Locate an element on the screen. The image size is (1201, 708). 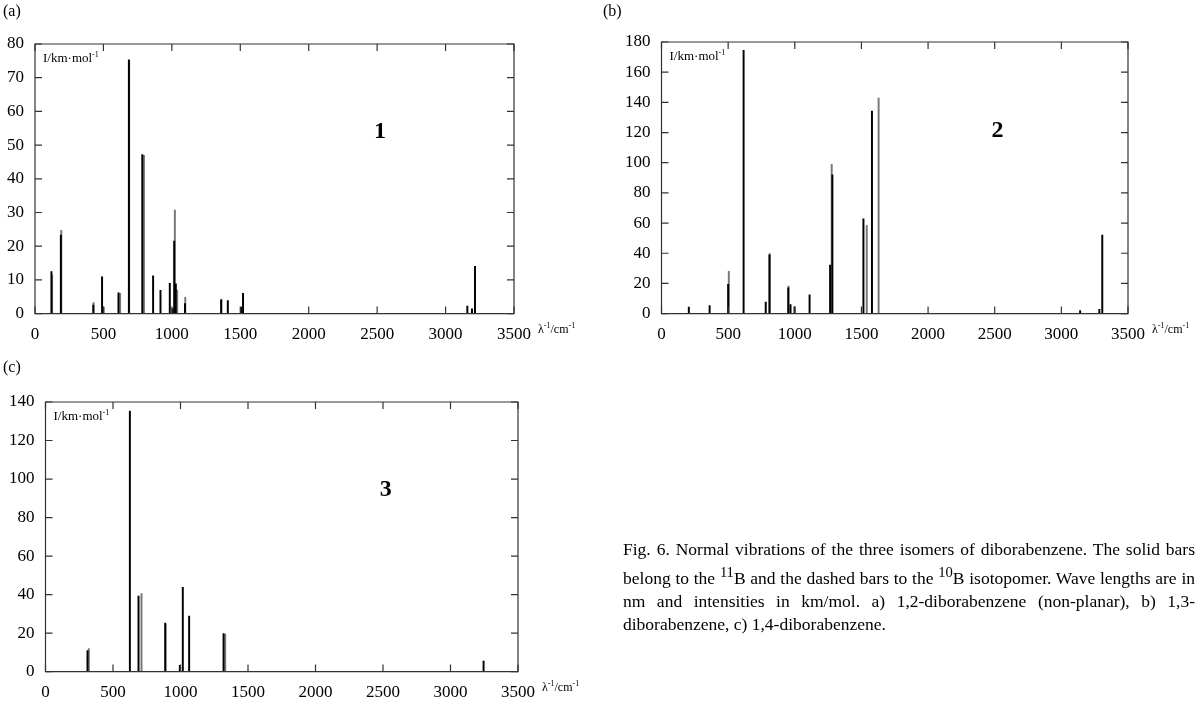
annotation: 1 is located at coordinates (379, 130).